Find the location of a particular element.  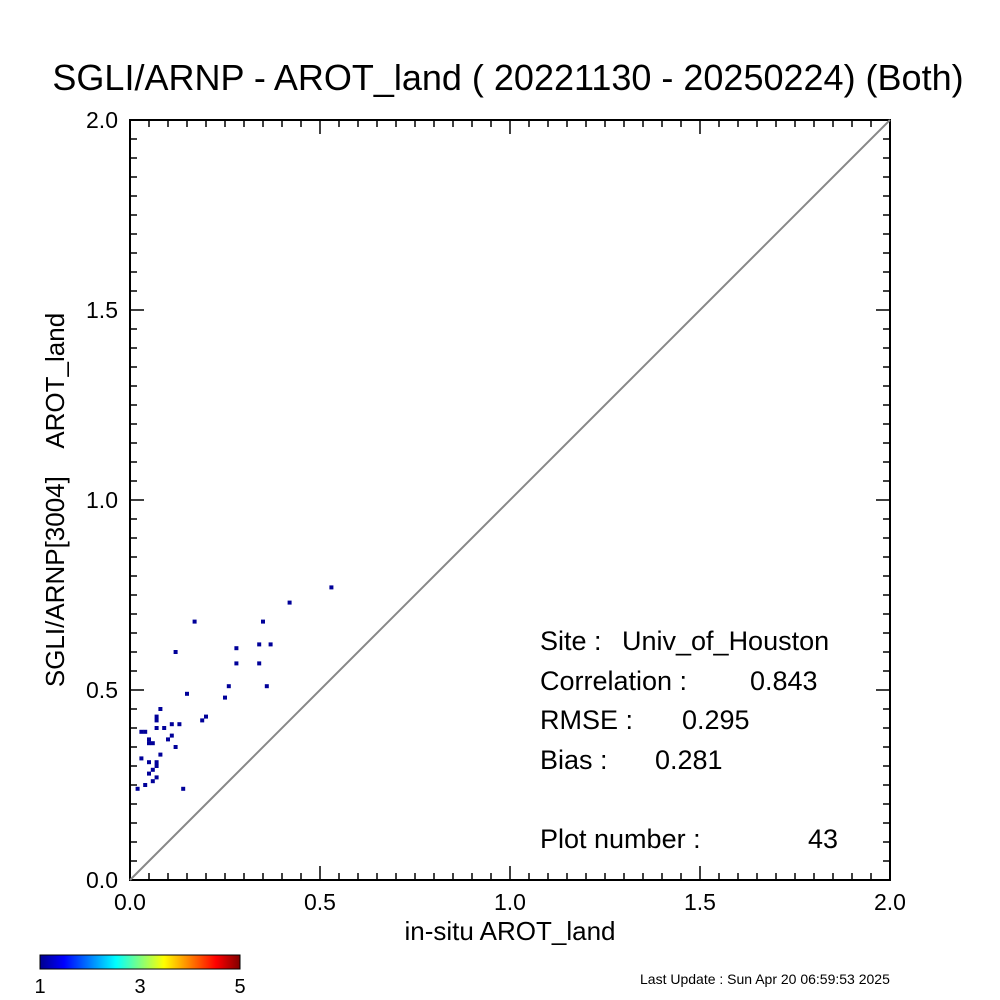

x-tick-label: 2.0 is located at coordinates (890, 902).